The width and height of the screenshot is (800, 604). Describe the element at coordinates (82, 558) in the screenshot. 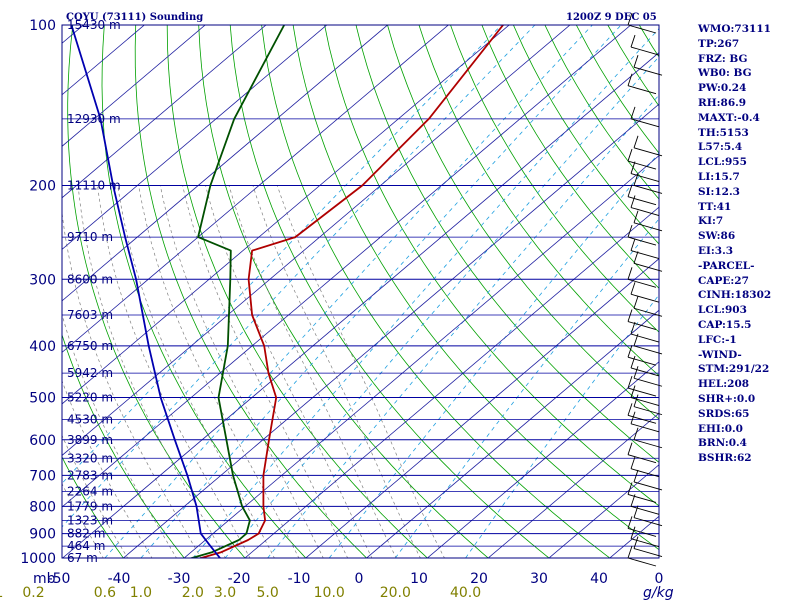

I see `height-label: 67 m` at that location.